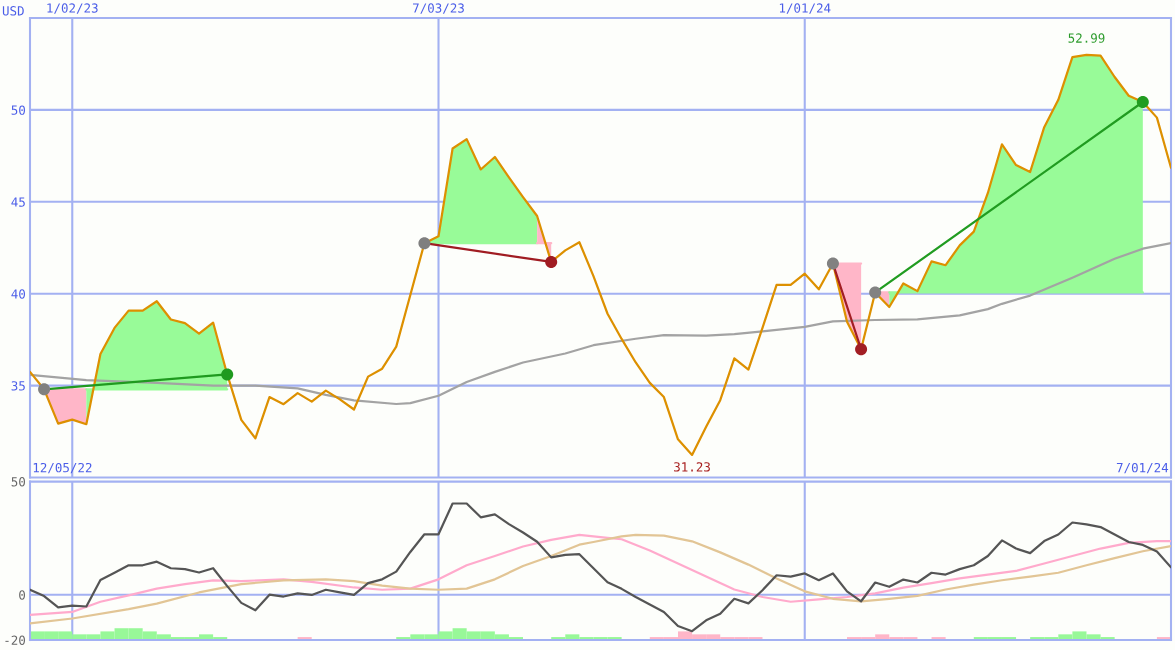  What do you see at coordinates (805, 8) in the screenshot?
I see `x-tick-label: 1/01/24` at bounding box center [805, 8].